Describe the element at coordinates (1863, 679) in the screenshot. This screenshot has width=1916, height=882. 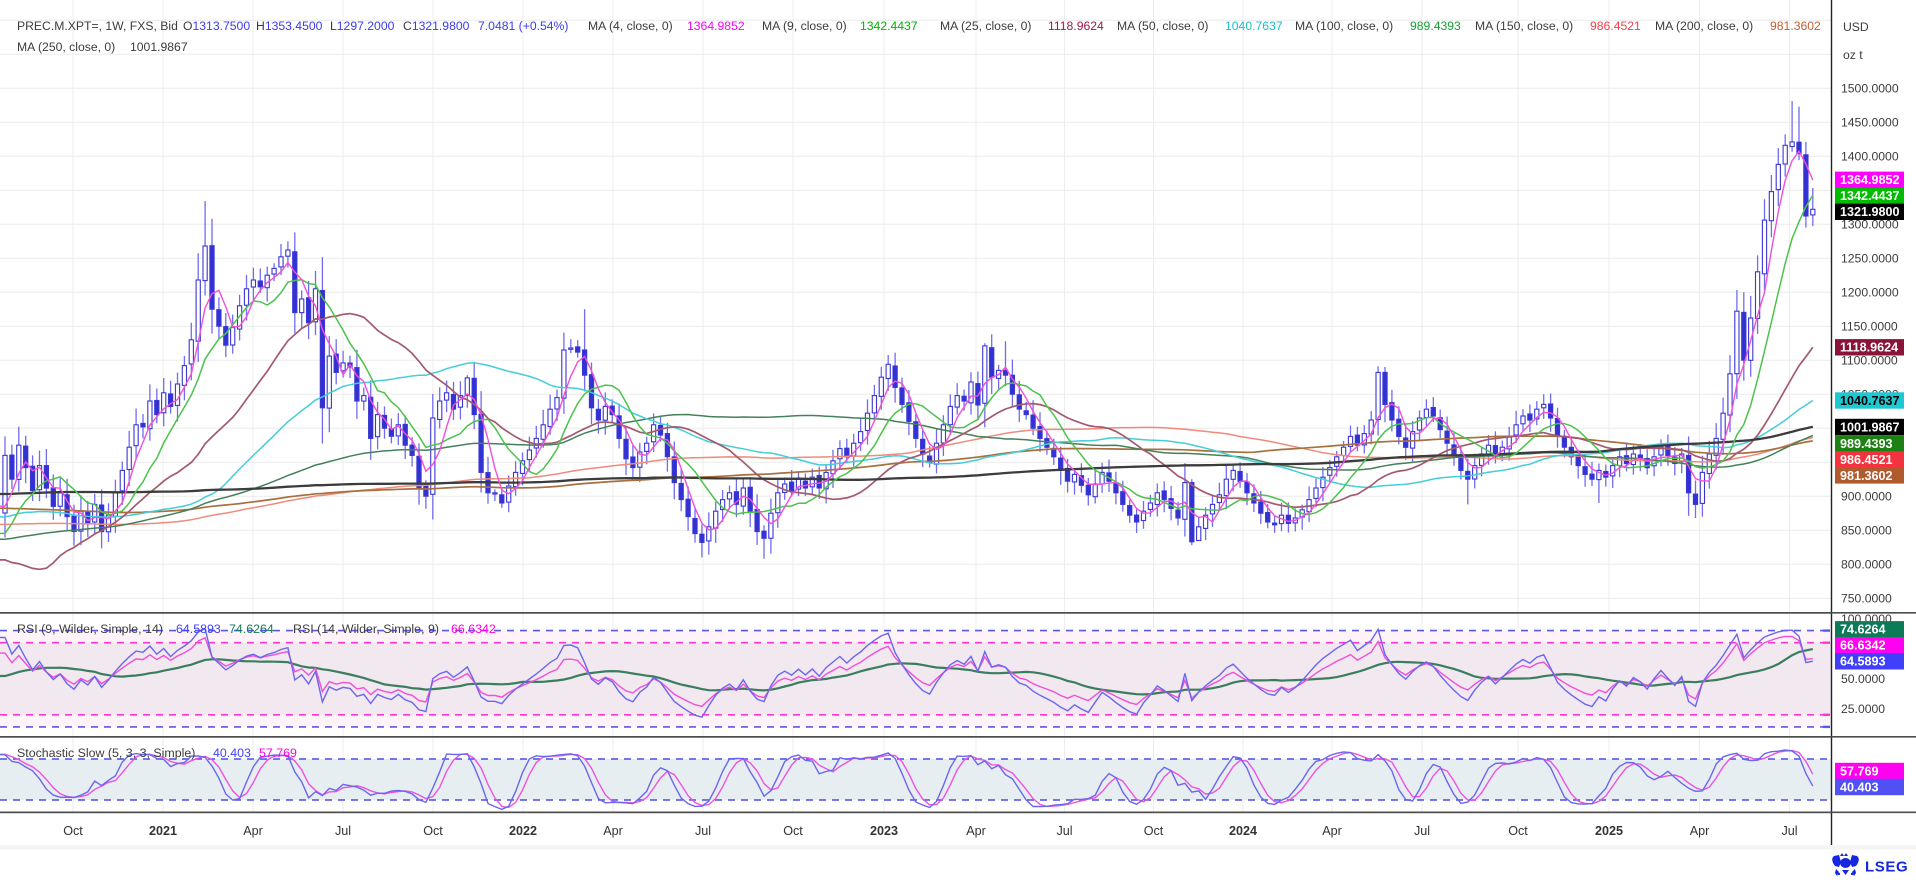
I see `svg-text: 50.0000` at that location.